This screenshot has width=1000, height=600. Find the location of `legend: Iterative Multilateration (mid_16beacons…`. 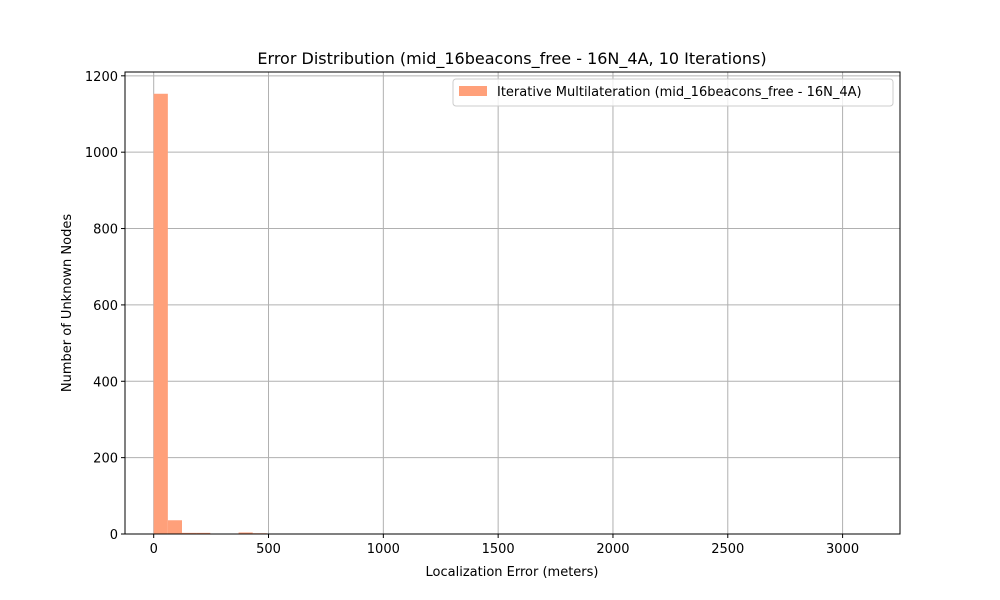

legend: Iterative Multilateration (mid_16beacons… is located at coordinates (673, 92).